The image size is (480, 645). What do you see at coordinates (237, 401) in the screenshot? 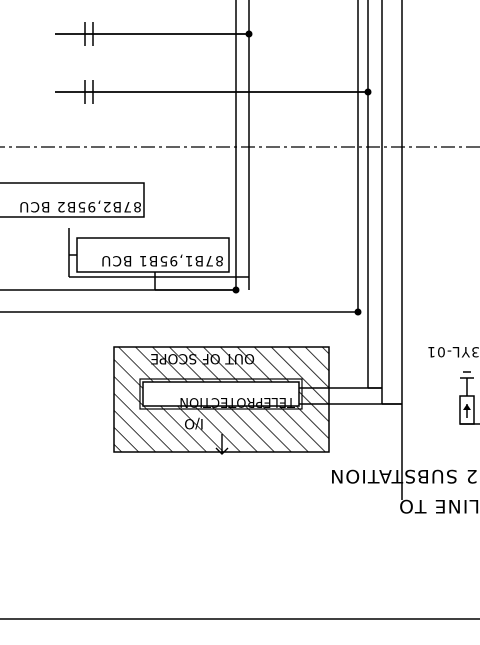
I see `teleprotection-label: TELEPROTECTION` at bounding box center [237, 401].